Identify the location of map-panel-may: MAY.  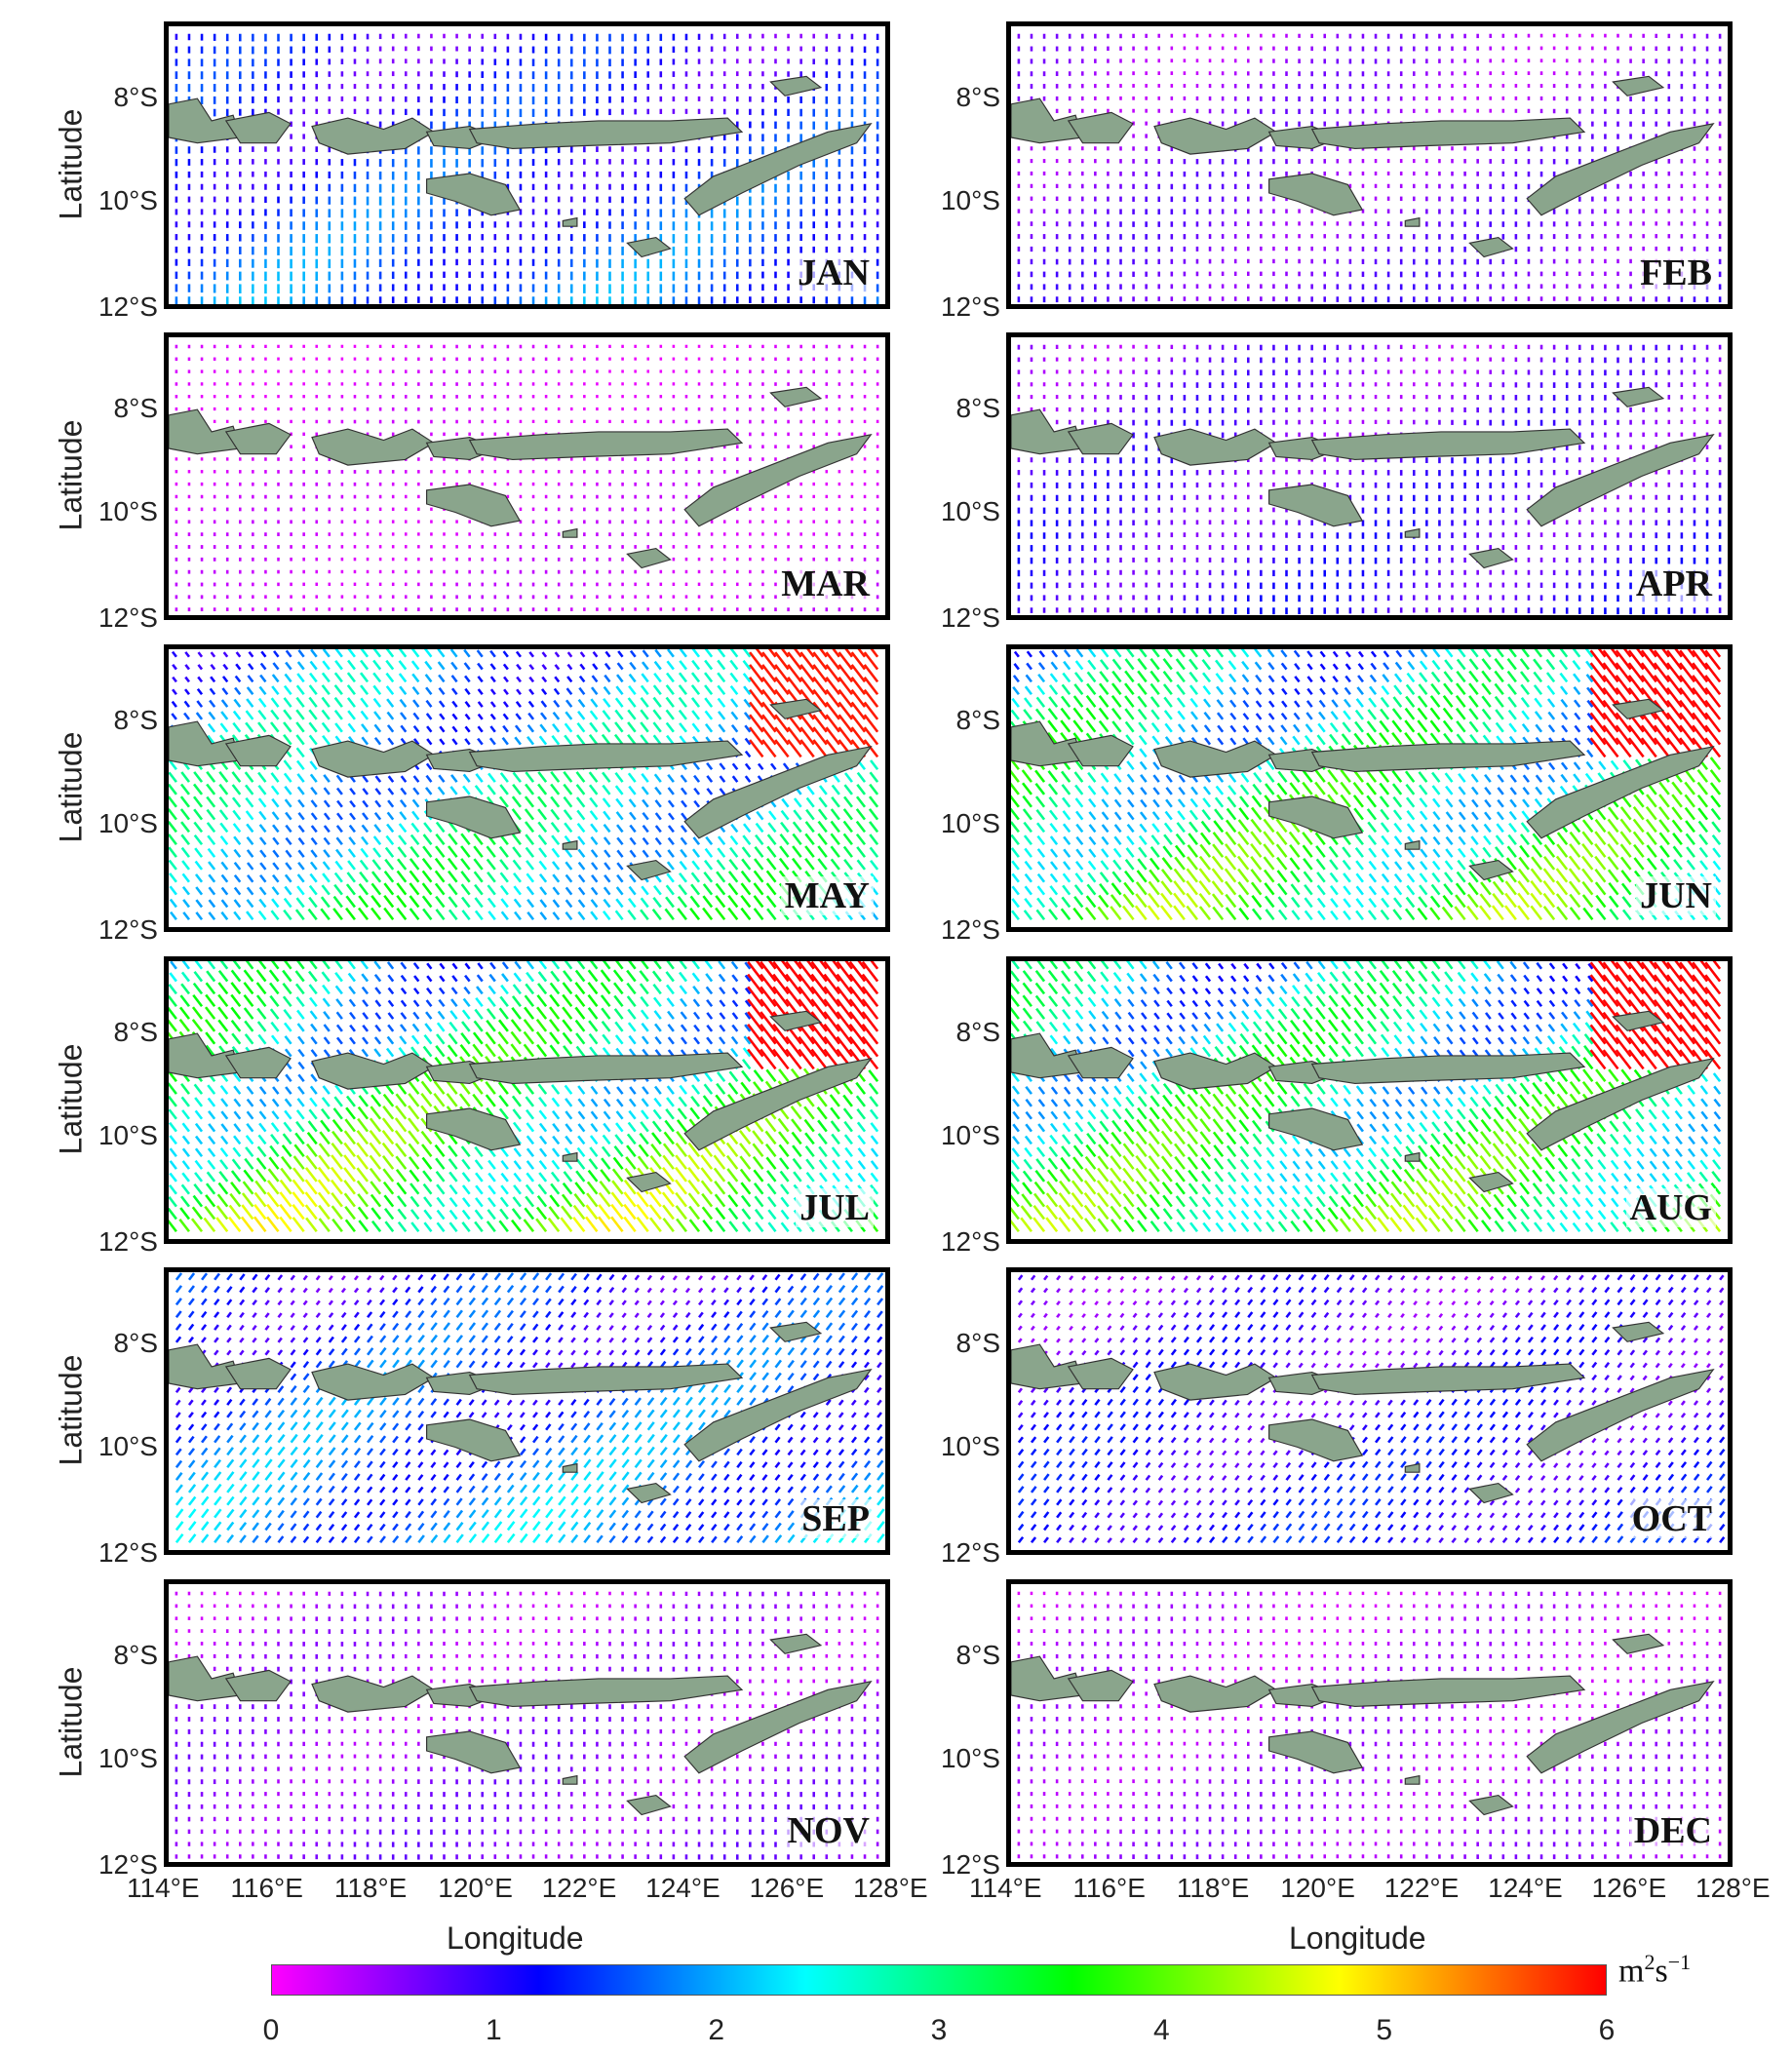
(527, 788).